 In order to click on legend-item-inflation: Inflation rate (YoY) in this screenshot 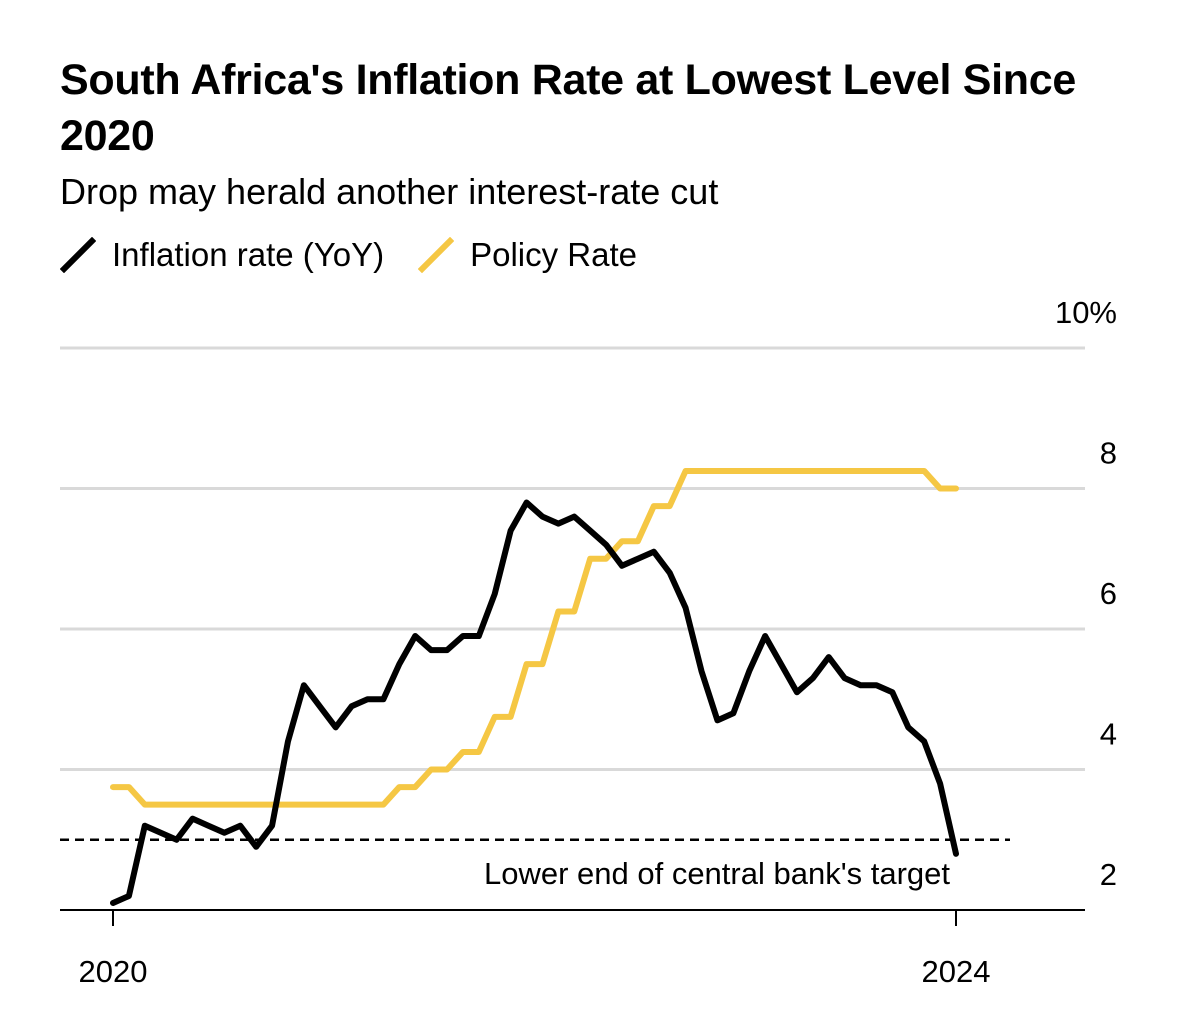, I will do `click(222, 255)`.